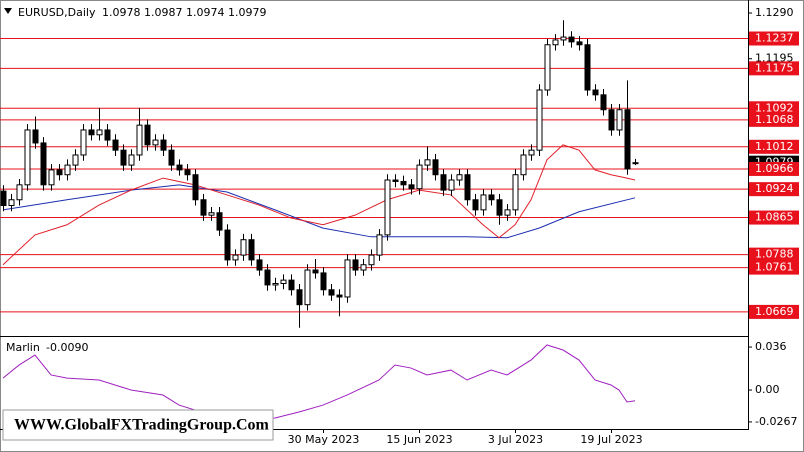  What do you see at coordinates (8, 11) in the screenshot?
I see `menu-triangle` at bounding box center [8, 11].